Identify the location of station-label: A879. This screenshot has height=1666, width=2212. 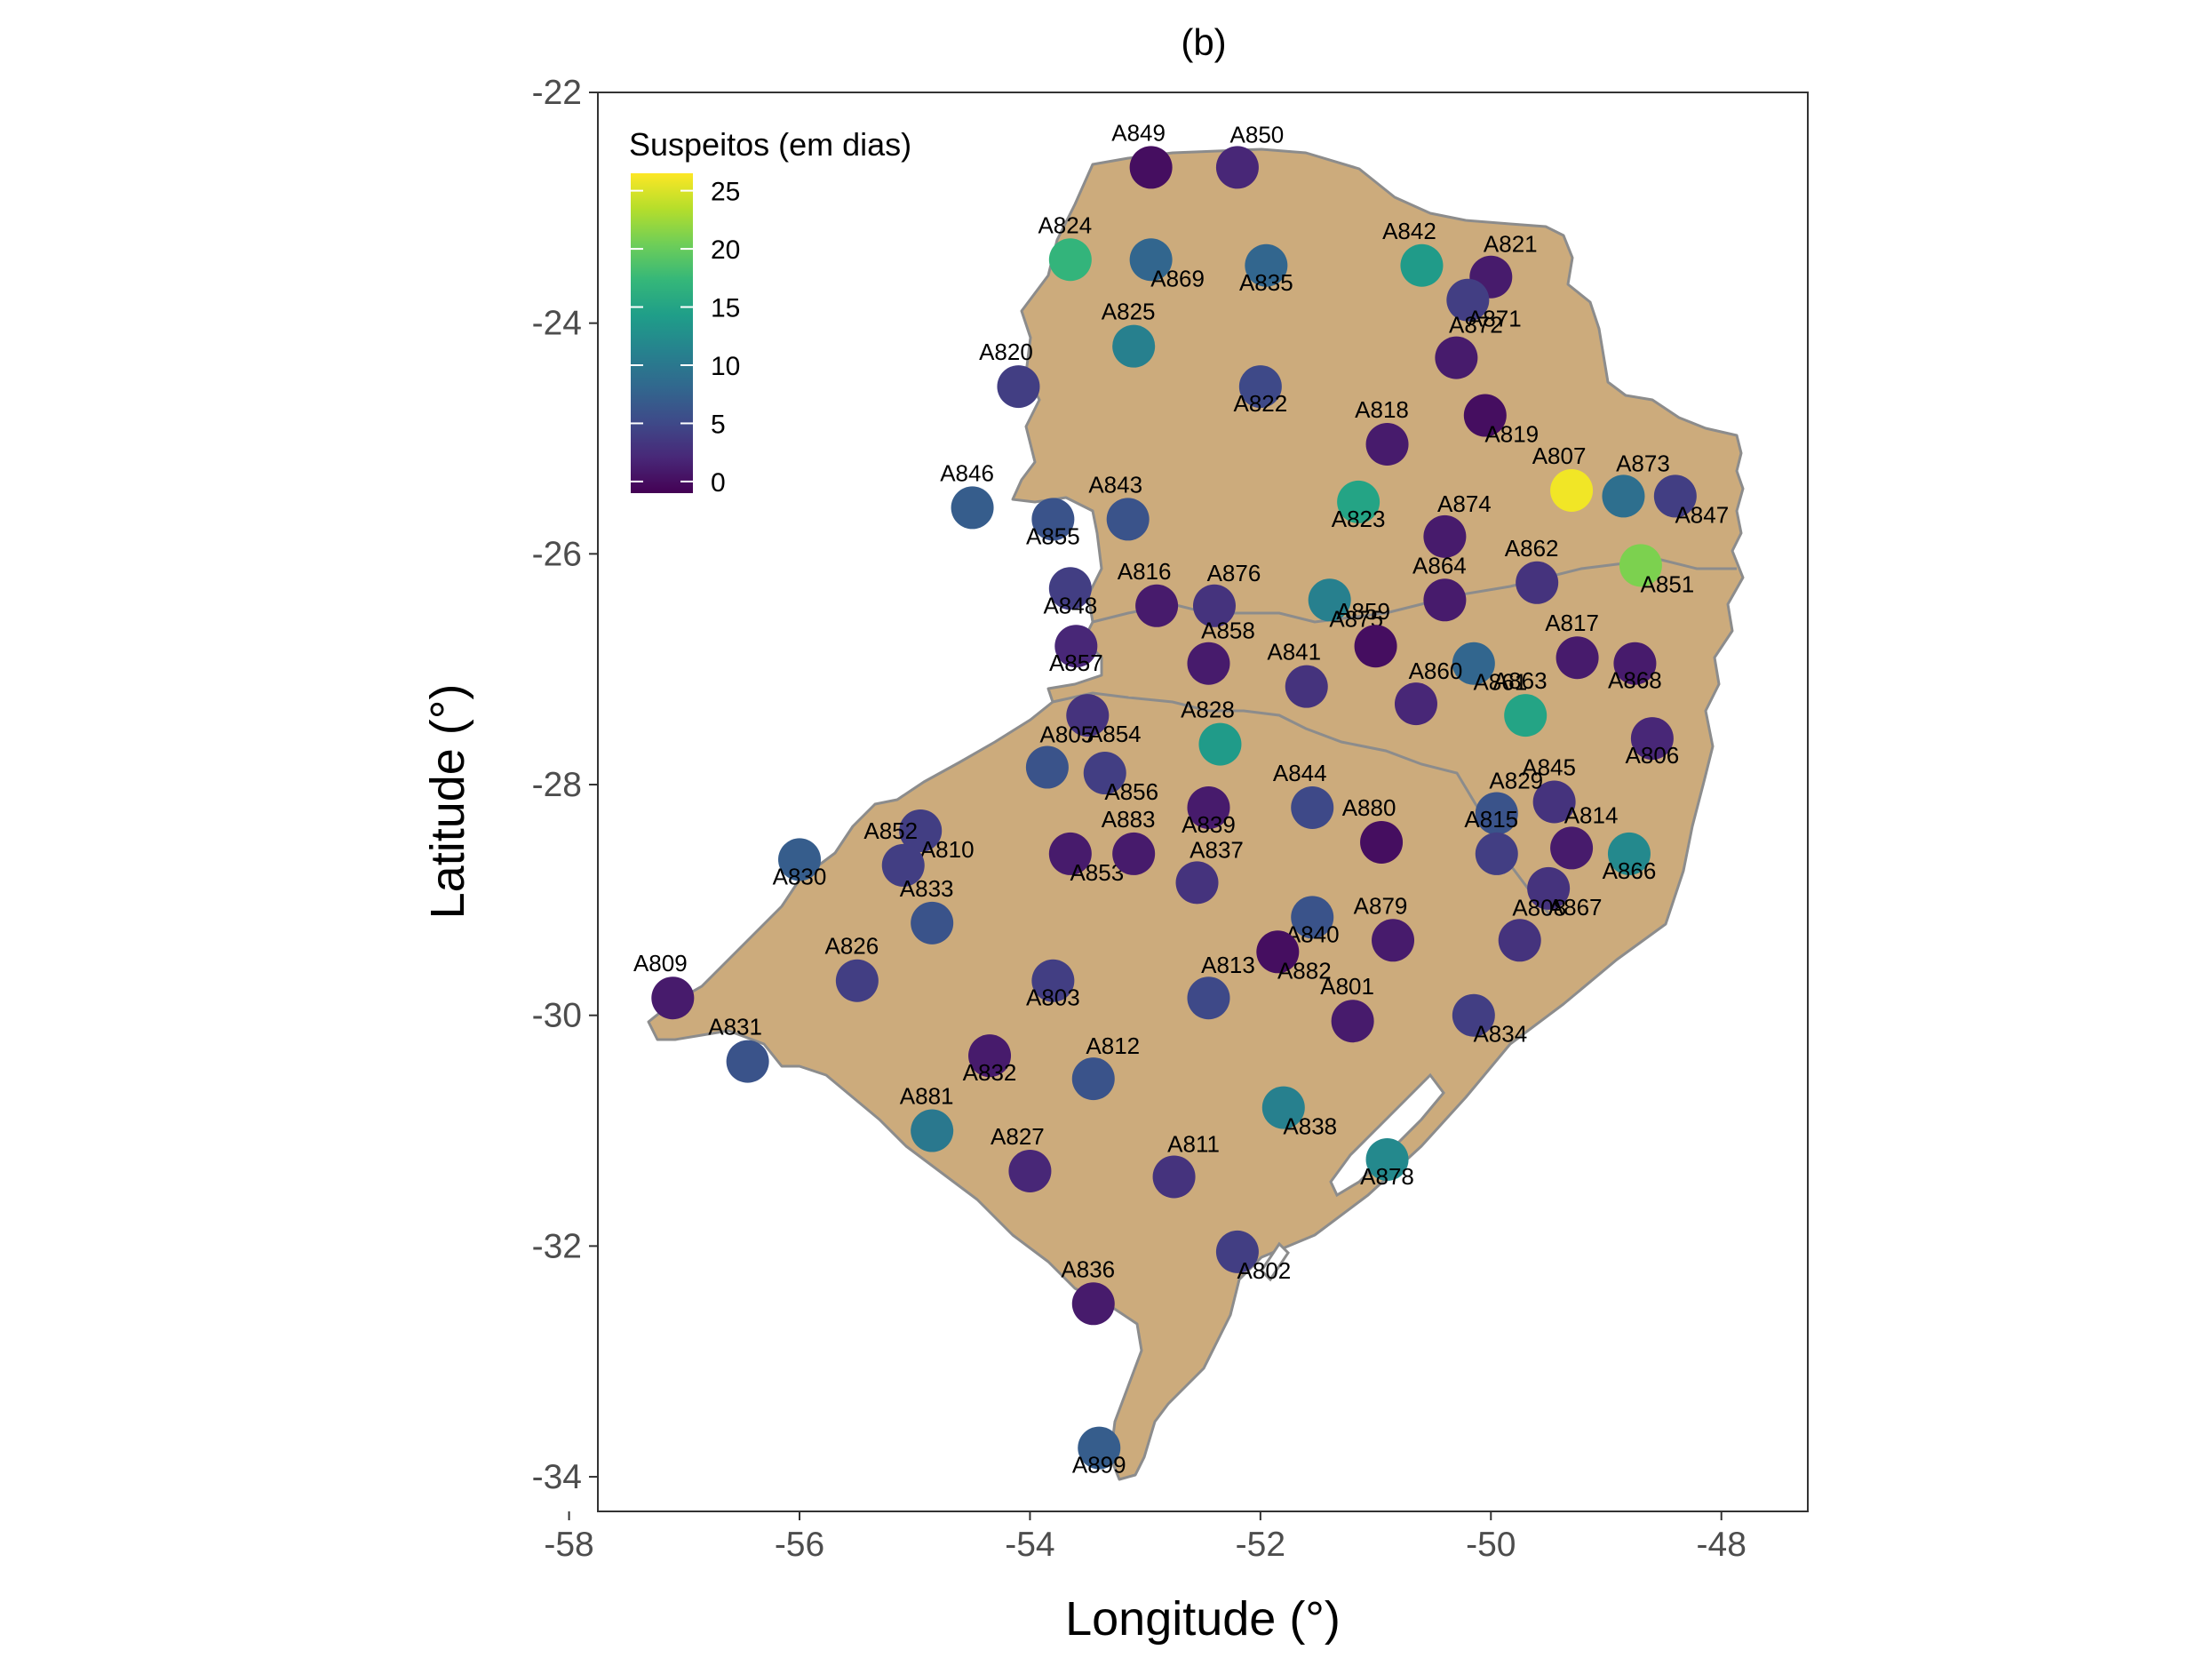
(1381, 905).